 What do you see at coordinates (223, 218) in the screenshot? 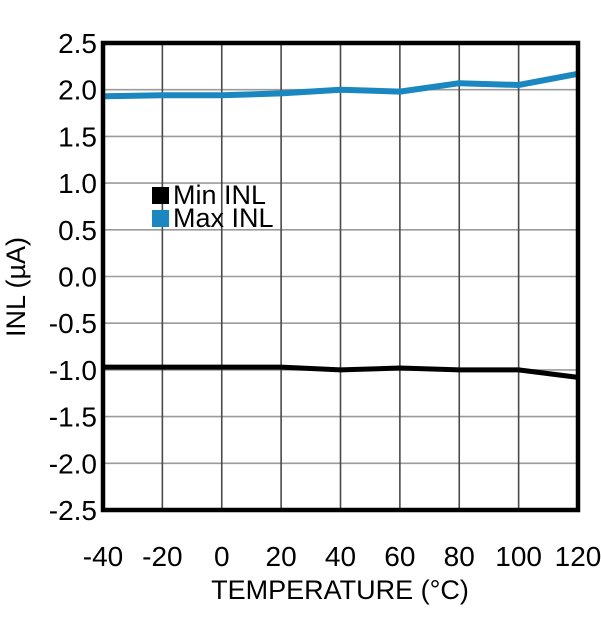
I see `legend-label-max-inl: Max INL` at bounding box center [223, 218].